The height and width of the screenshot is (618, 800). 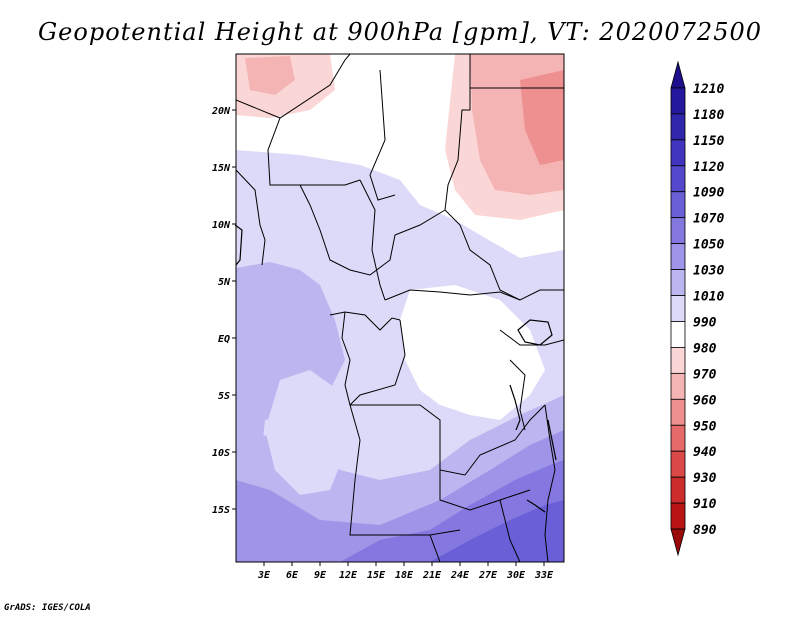 What do you see at coordinates (705, 478) in the screenshot?
I see `colorbar-label: 930` at bounding box center [705, 478].